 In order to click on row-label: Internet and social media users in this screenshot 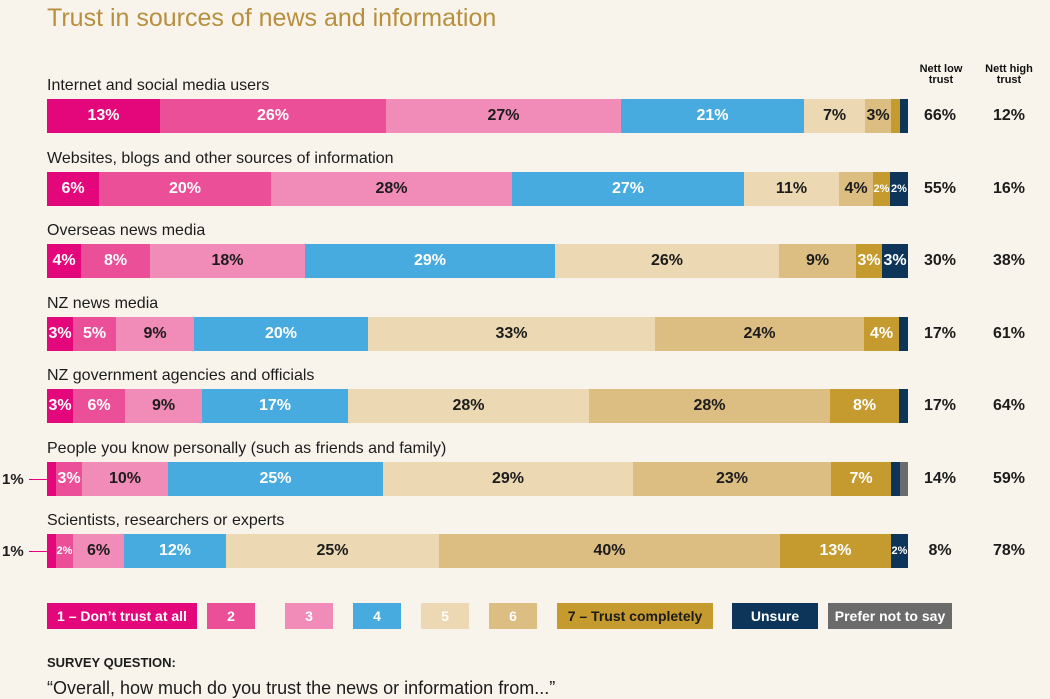, I will do `click(158, 85)`.